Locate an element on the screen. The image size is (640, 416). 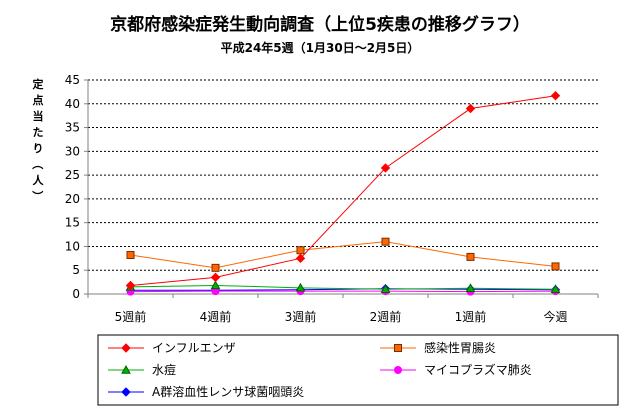
y-axis-label-char: り is located at coordinates (38, 148).